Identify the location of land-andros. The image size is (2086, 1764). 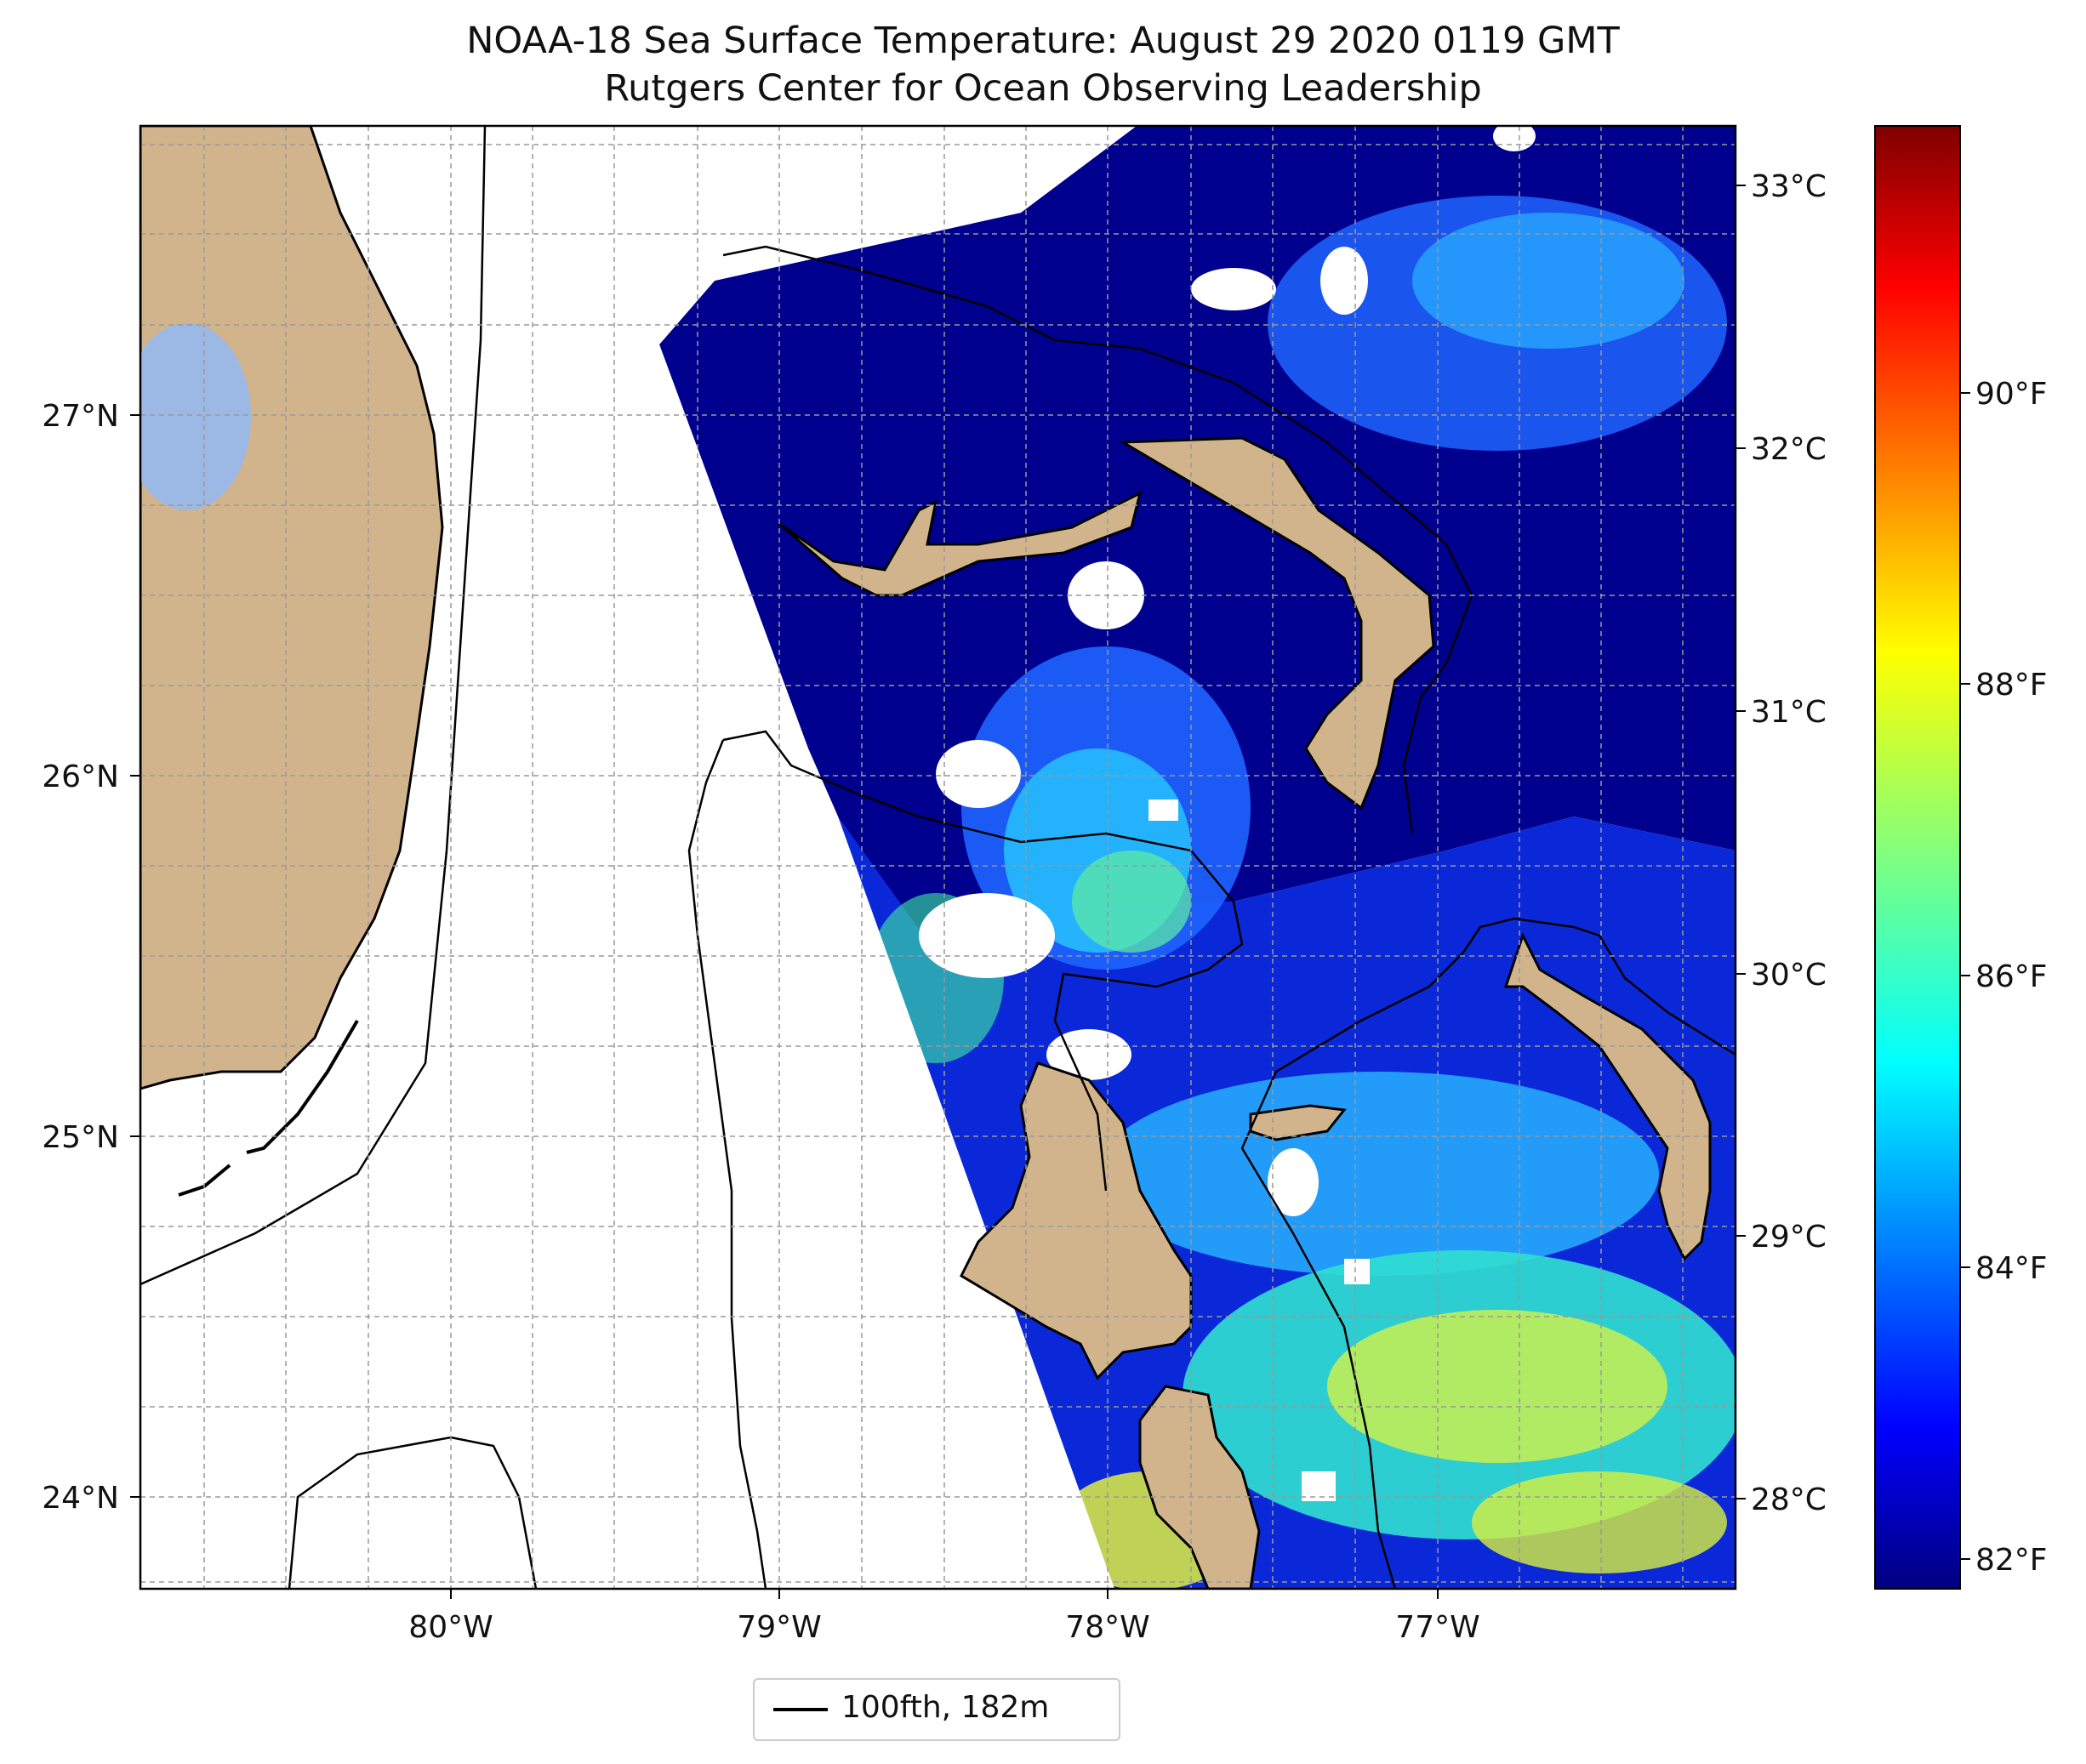
(1076, 1220).